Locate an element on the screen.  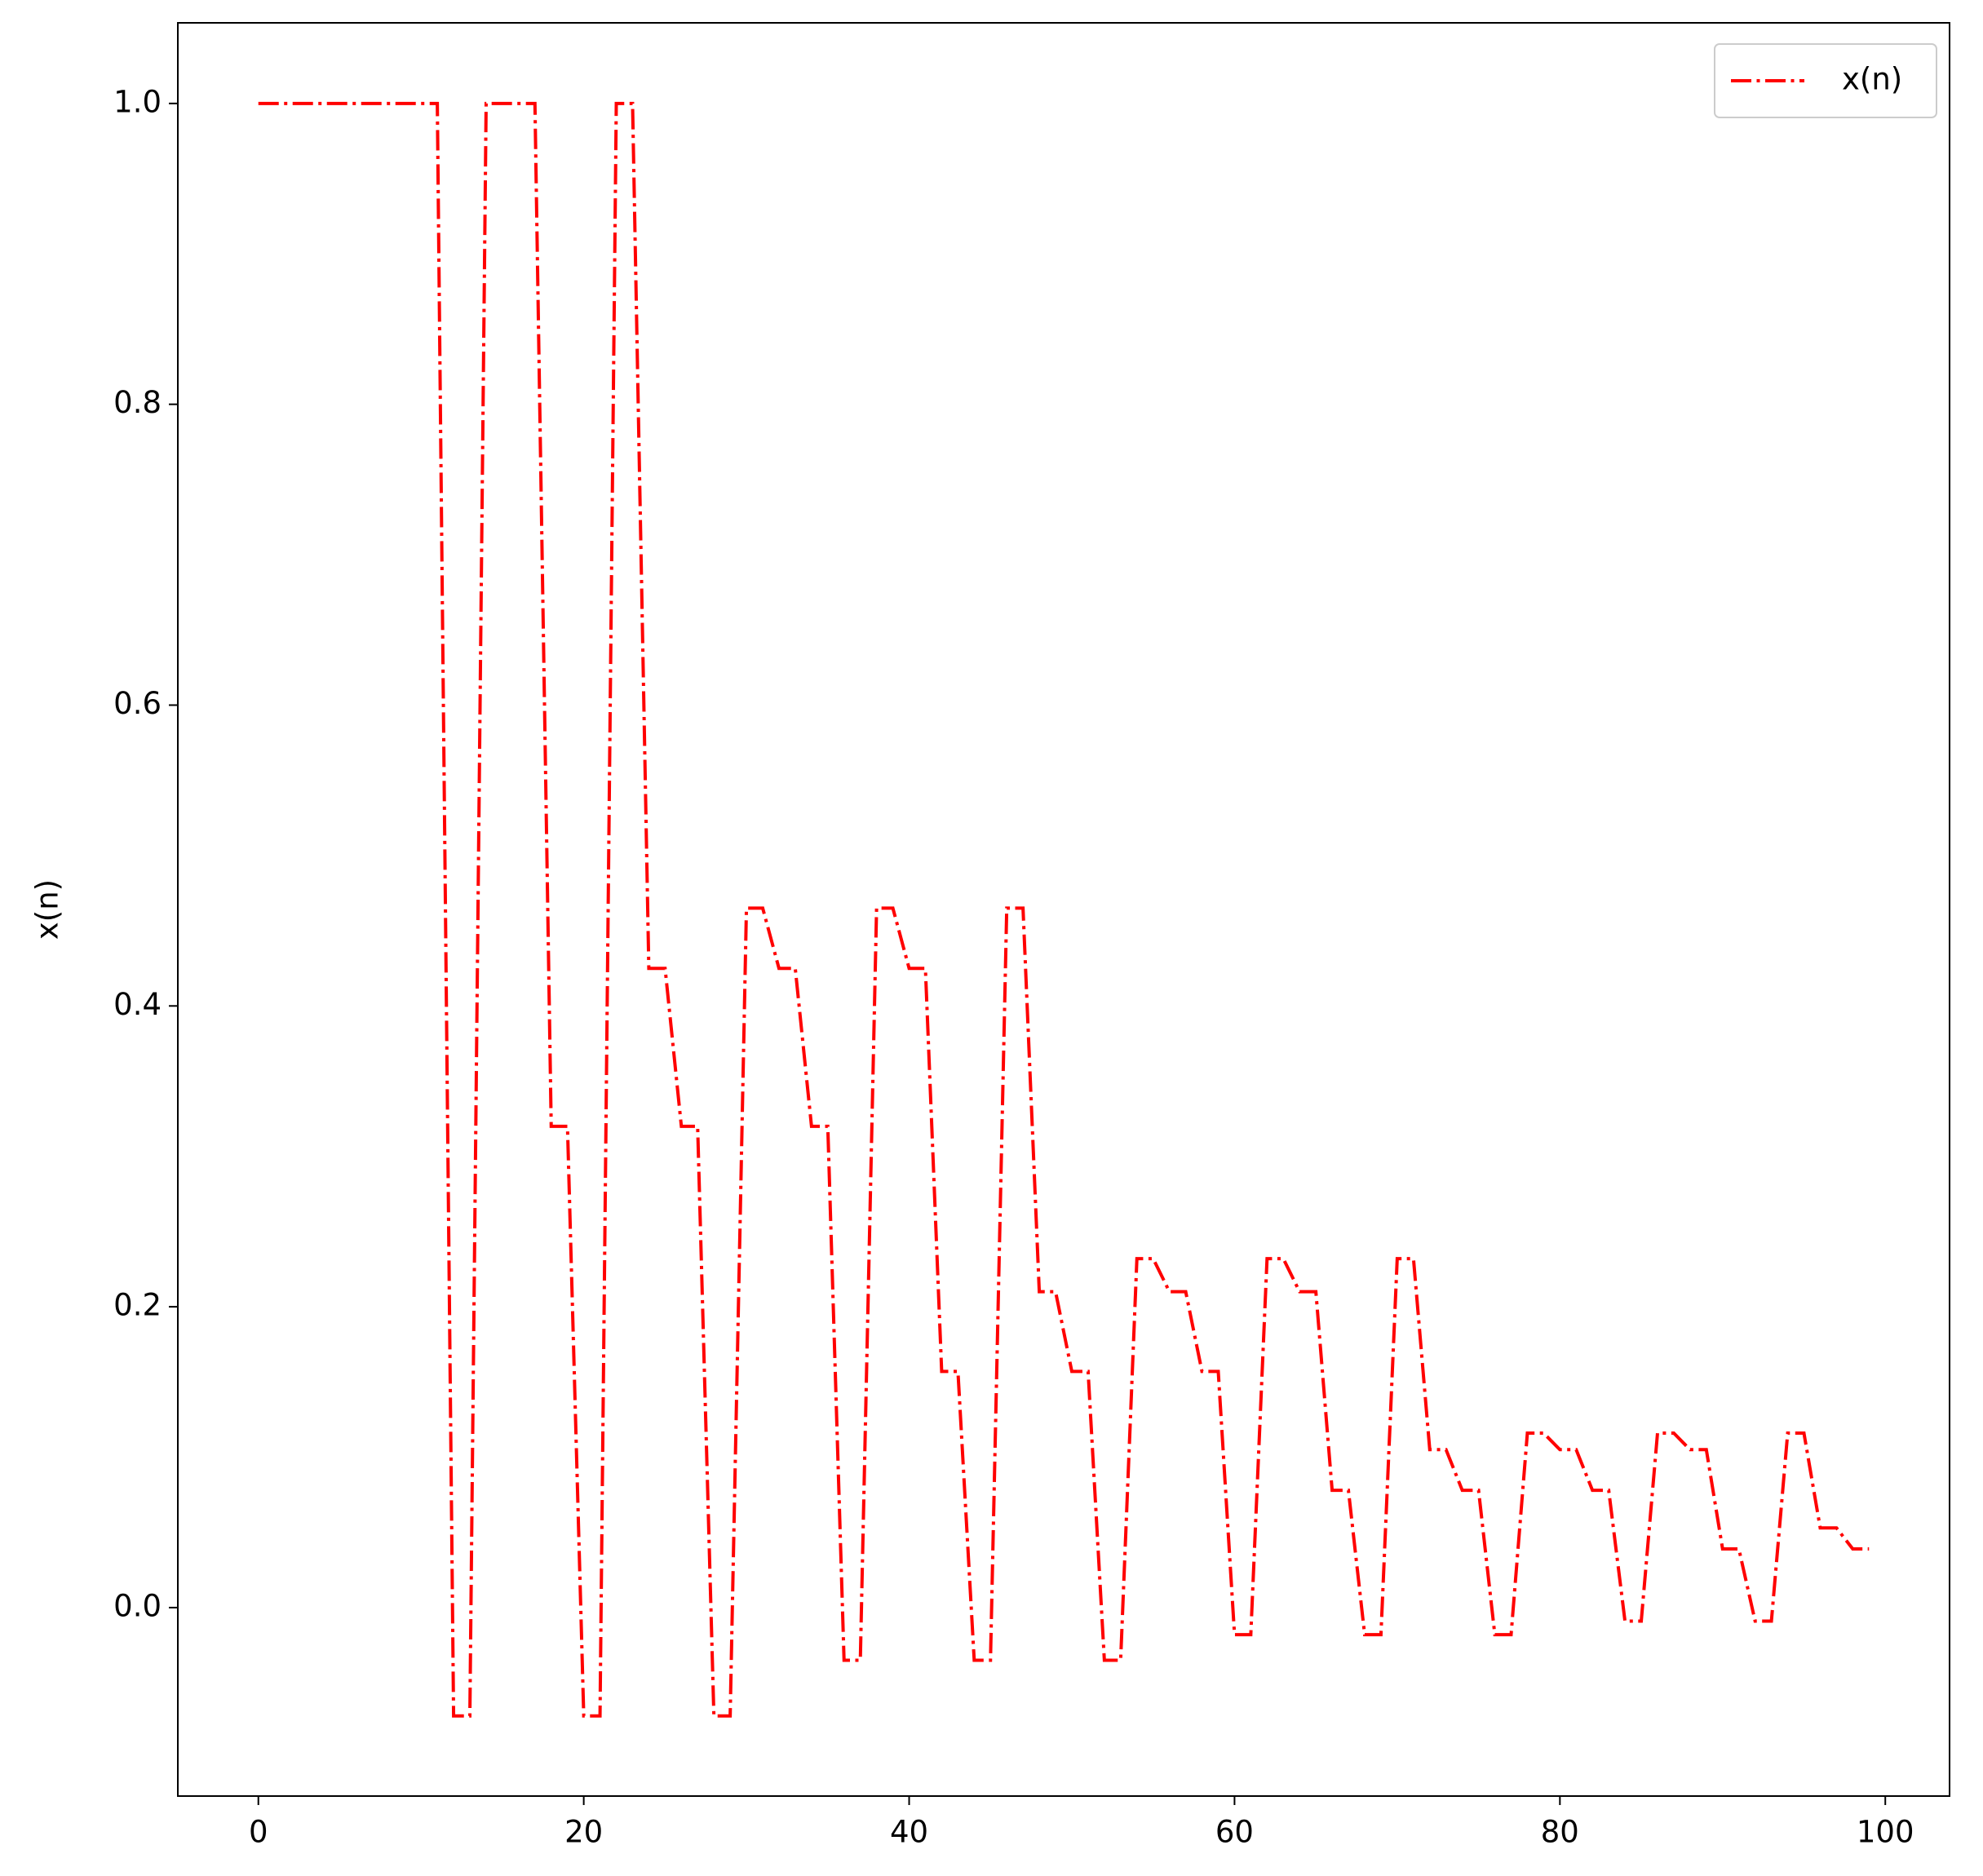
x-tick-label: 40 is located at coordinates (909, 1832).